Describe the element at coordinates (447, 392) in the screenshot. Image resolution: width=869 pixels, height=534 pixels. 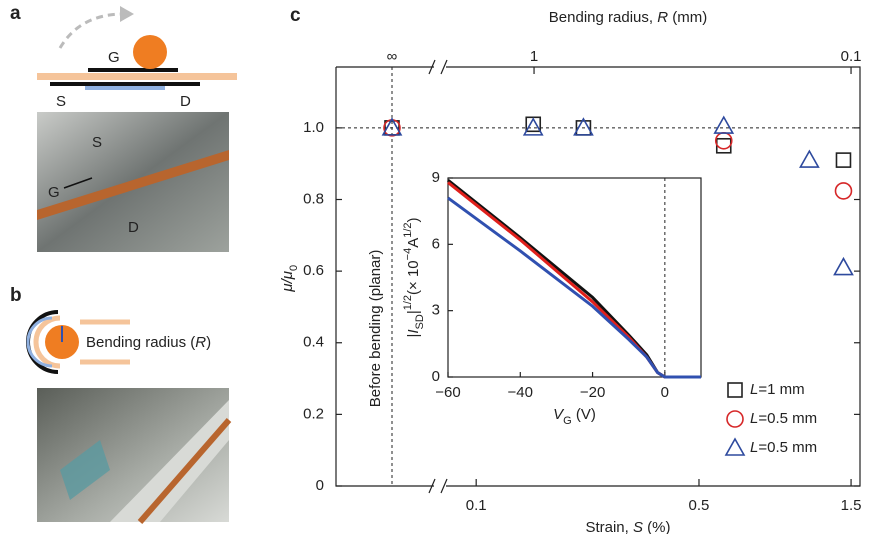
I see `inset-x-tick-label: −60` at that location.